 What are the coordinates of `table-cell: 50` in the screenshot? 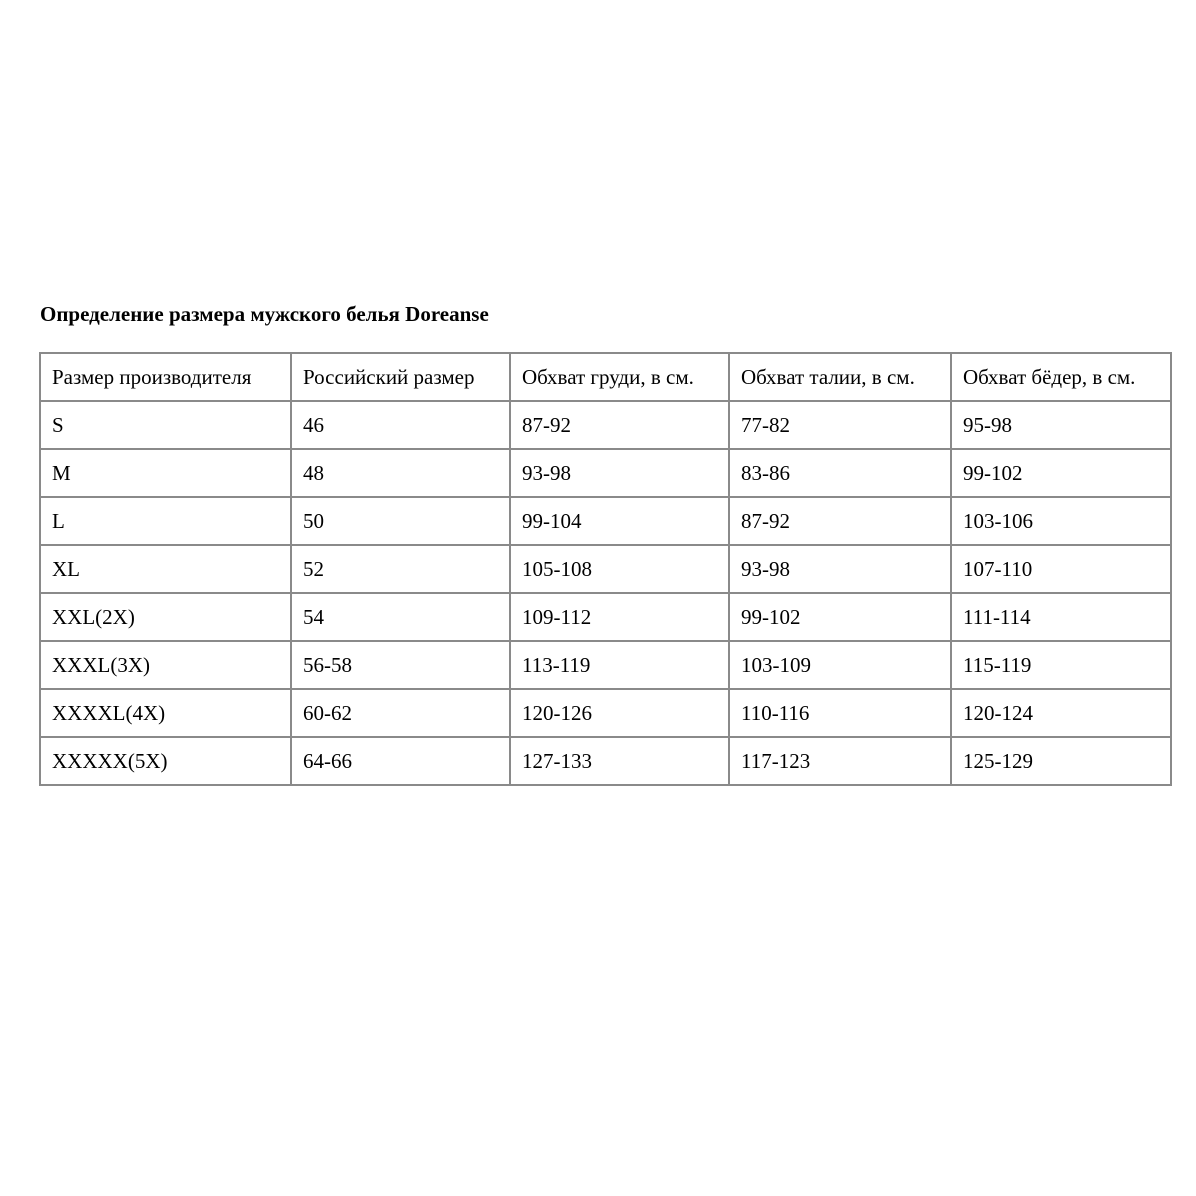 It's located at (400, 521).